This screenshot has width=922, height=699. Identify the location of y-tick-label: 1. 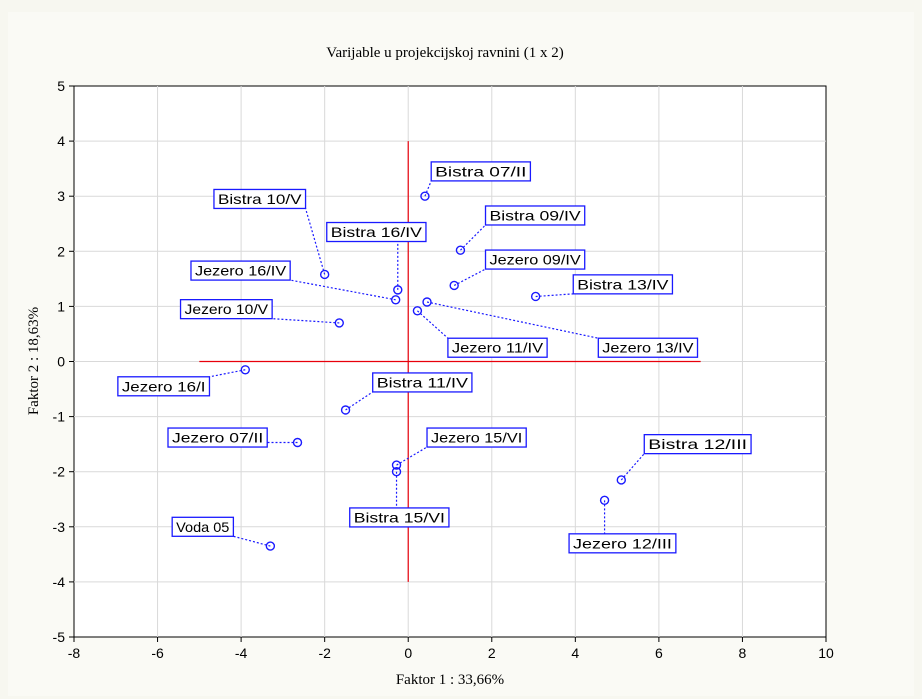
(61, 306).